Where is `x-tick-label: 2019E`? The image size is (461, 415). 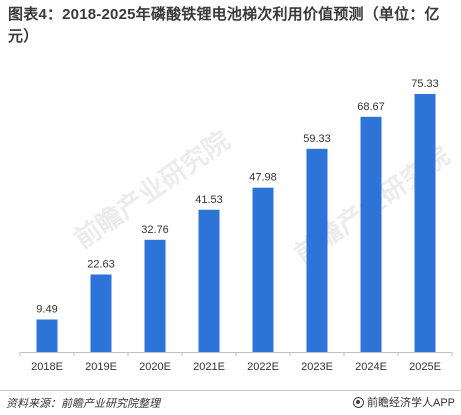
x-tick-label: 2019E is located at coordinates (101, 367).